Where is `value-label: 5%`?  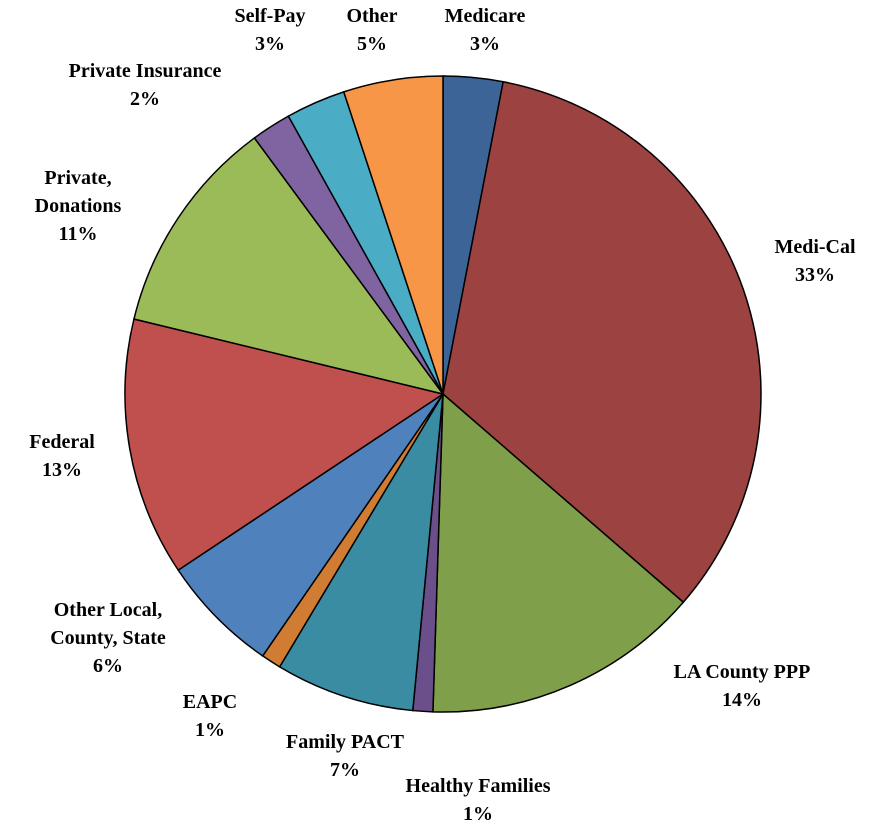
value-label: 5% is located at coordinates (372, 44).